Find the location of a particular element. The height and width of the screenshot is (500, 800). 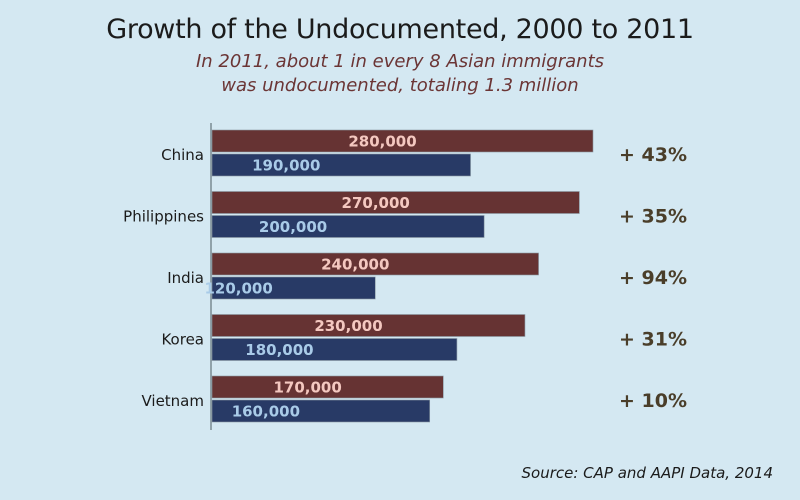

growth-label: + 94% is located at coordinates (653, 278).